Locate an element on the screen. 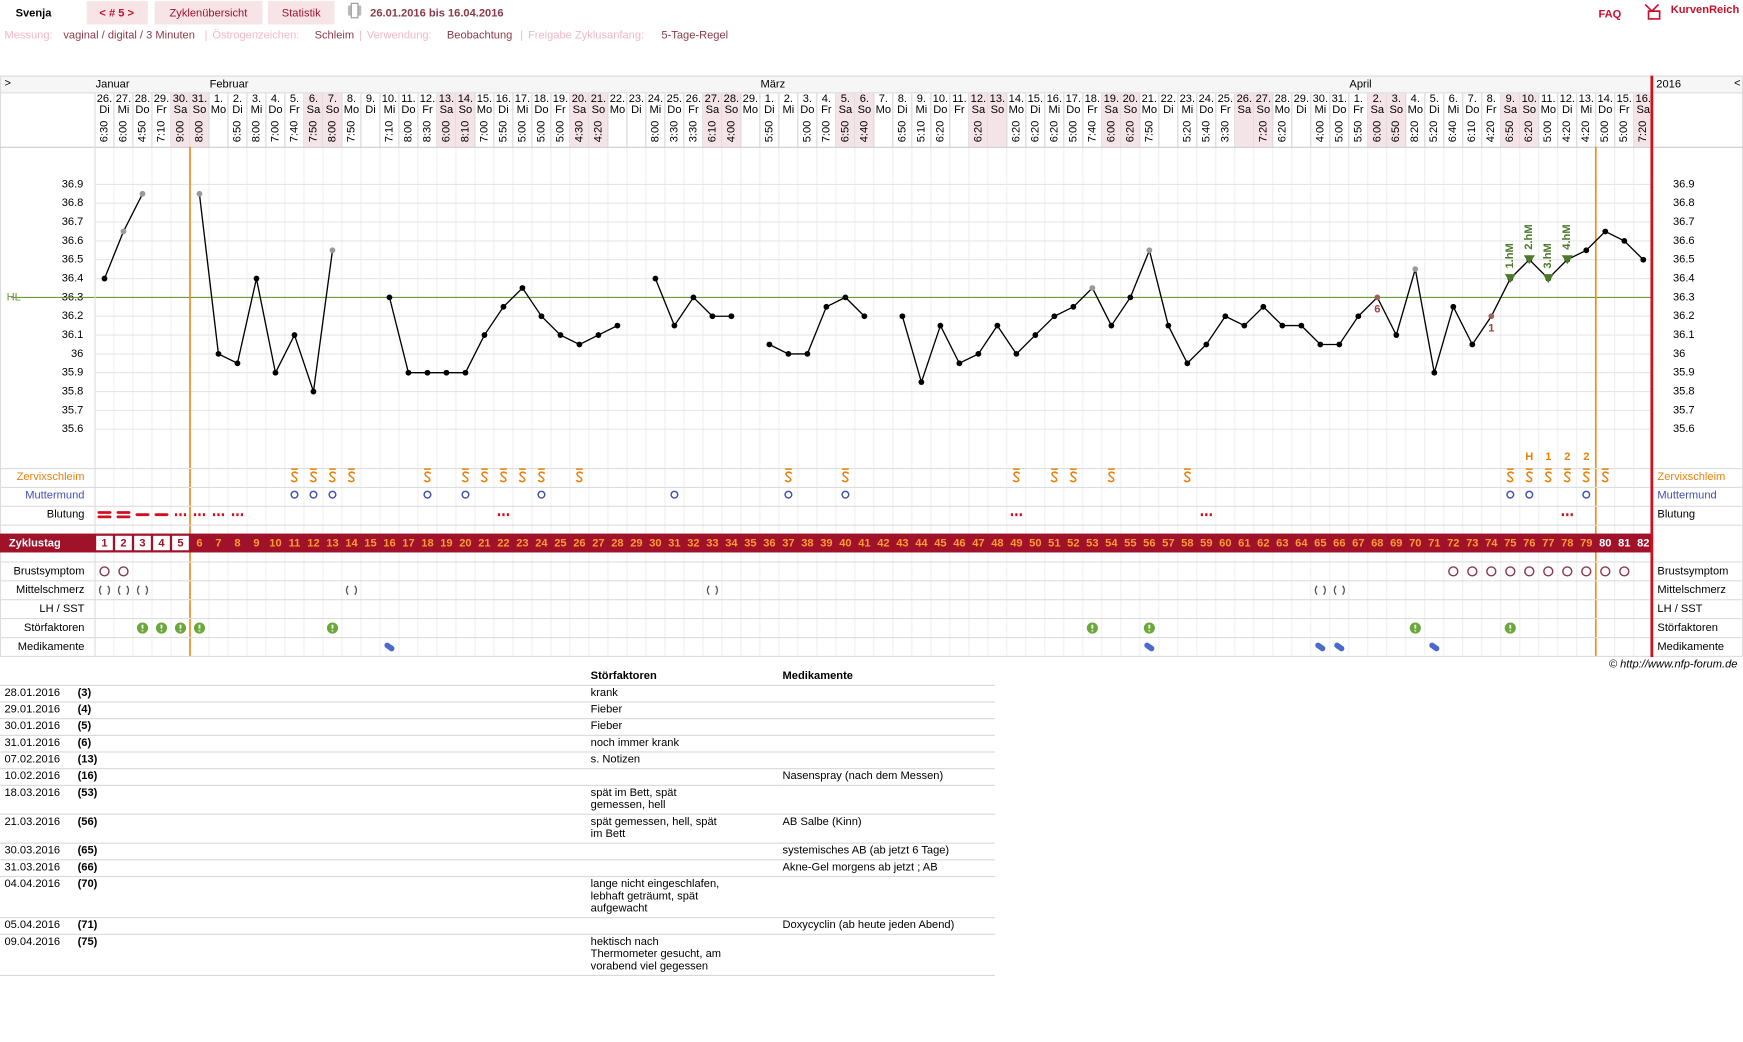 Image resolution: width=1743 pixels, height=1042 pixels. setting-label: Östrogenzeichen: is located at coordinates (255, 36).